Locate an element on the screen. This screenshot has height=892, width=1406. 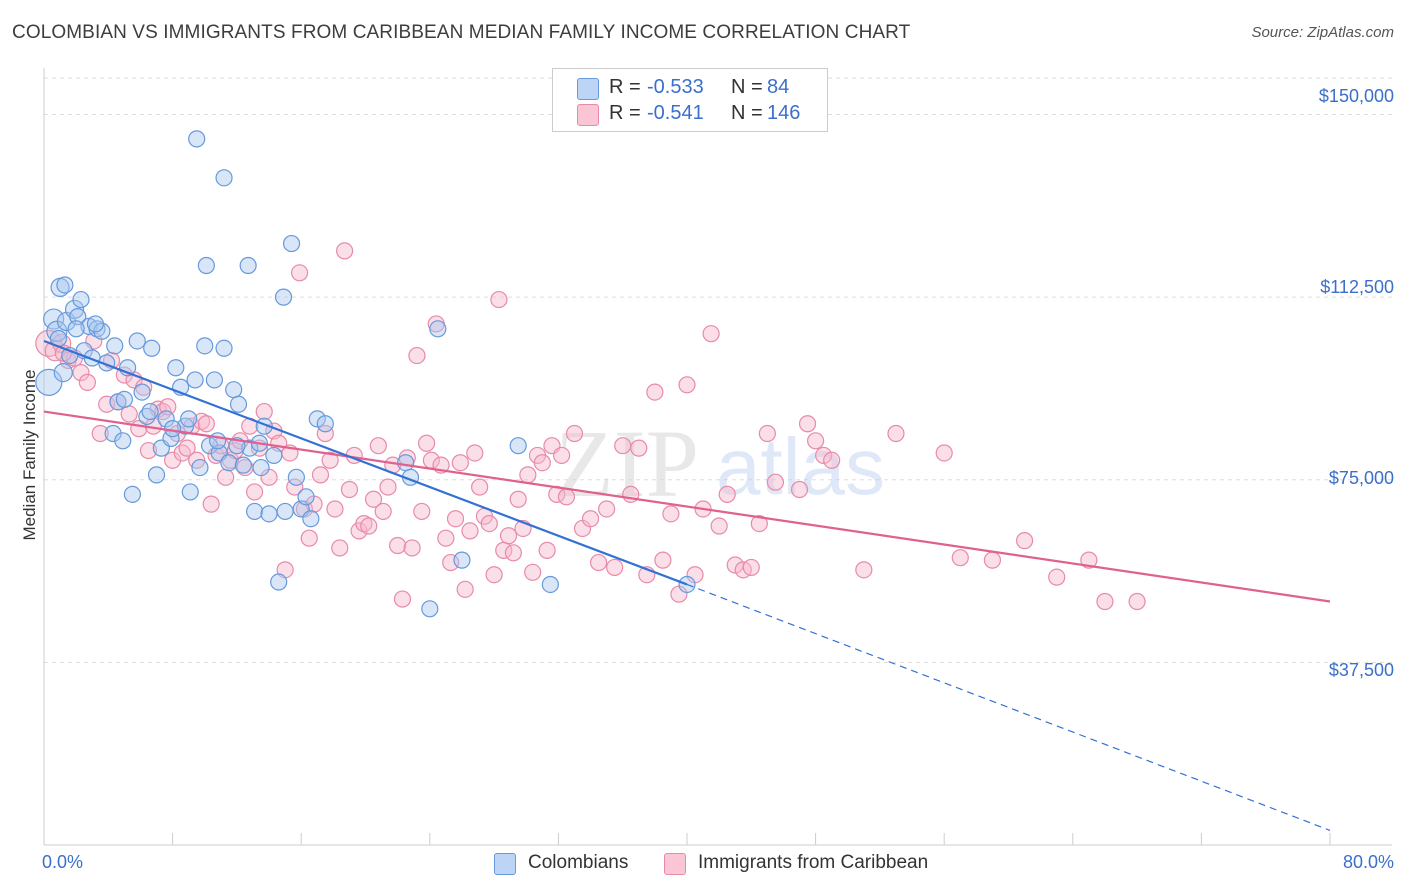
watermark-zip: ZIP is located at coordinates (627, 463).